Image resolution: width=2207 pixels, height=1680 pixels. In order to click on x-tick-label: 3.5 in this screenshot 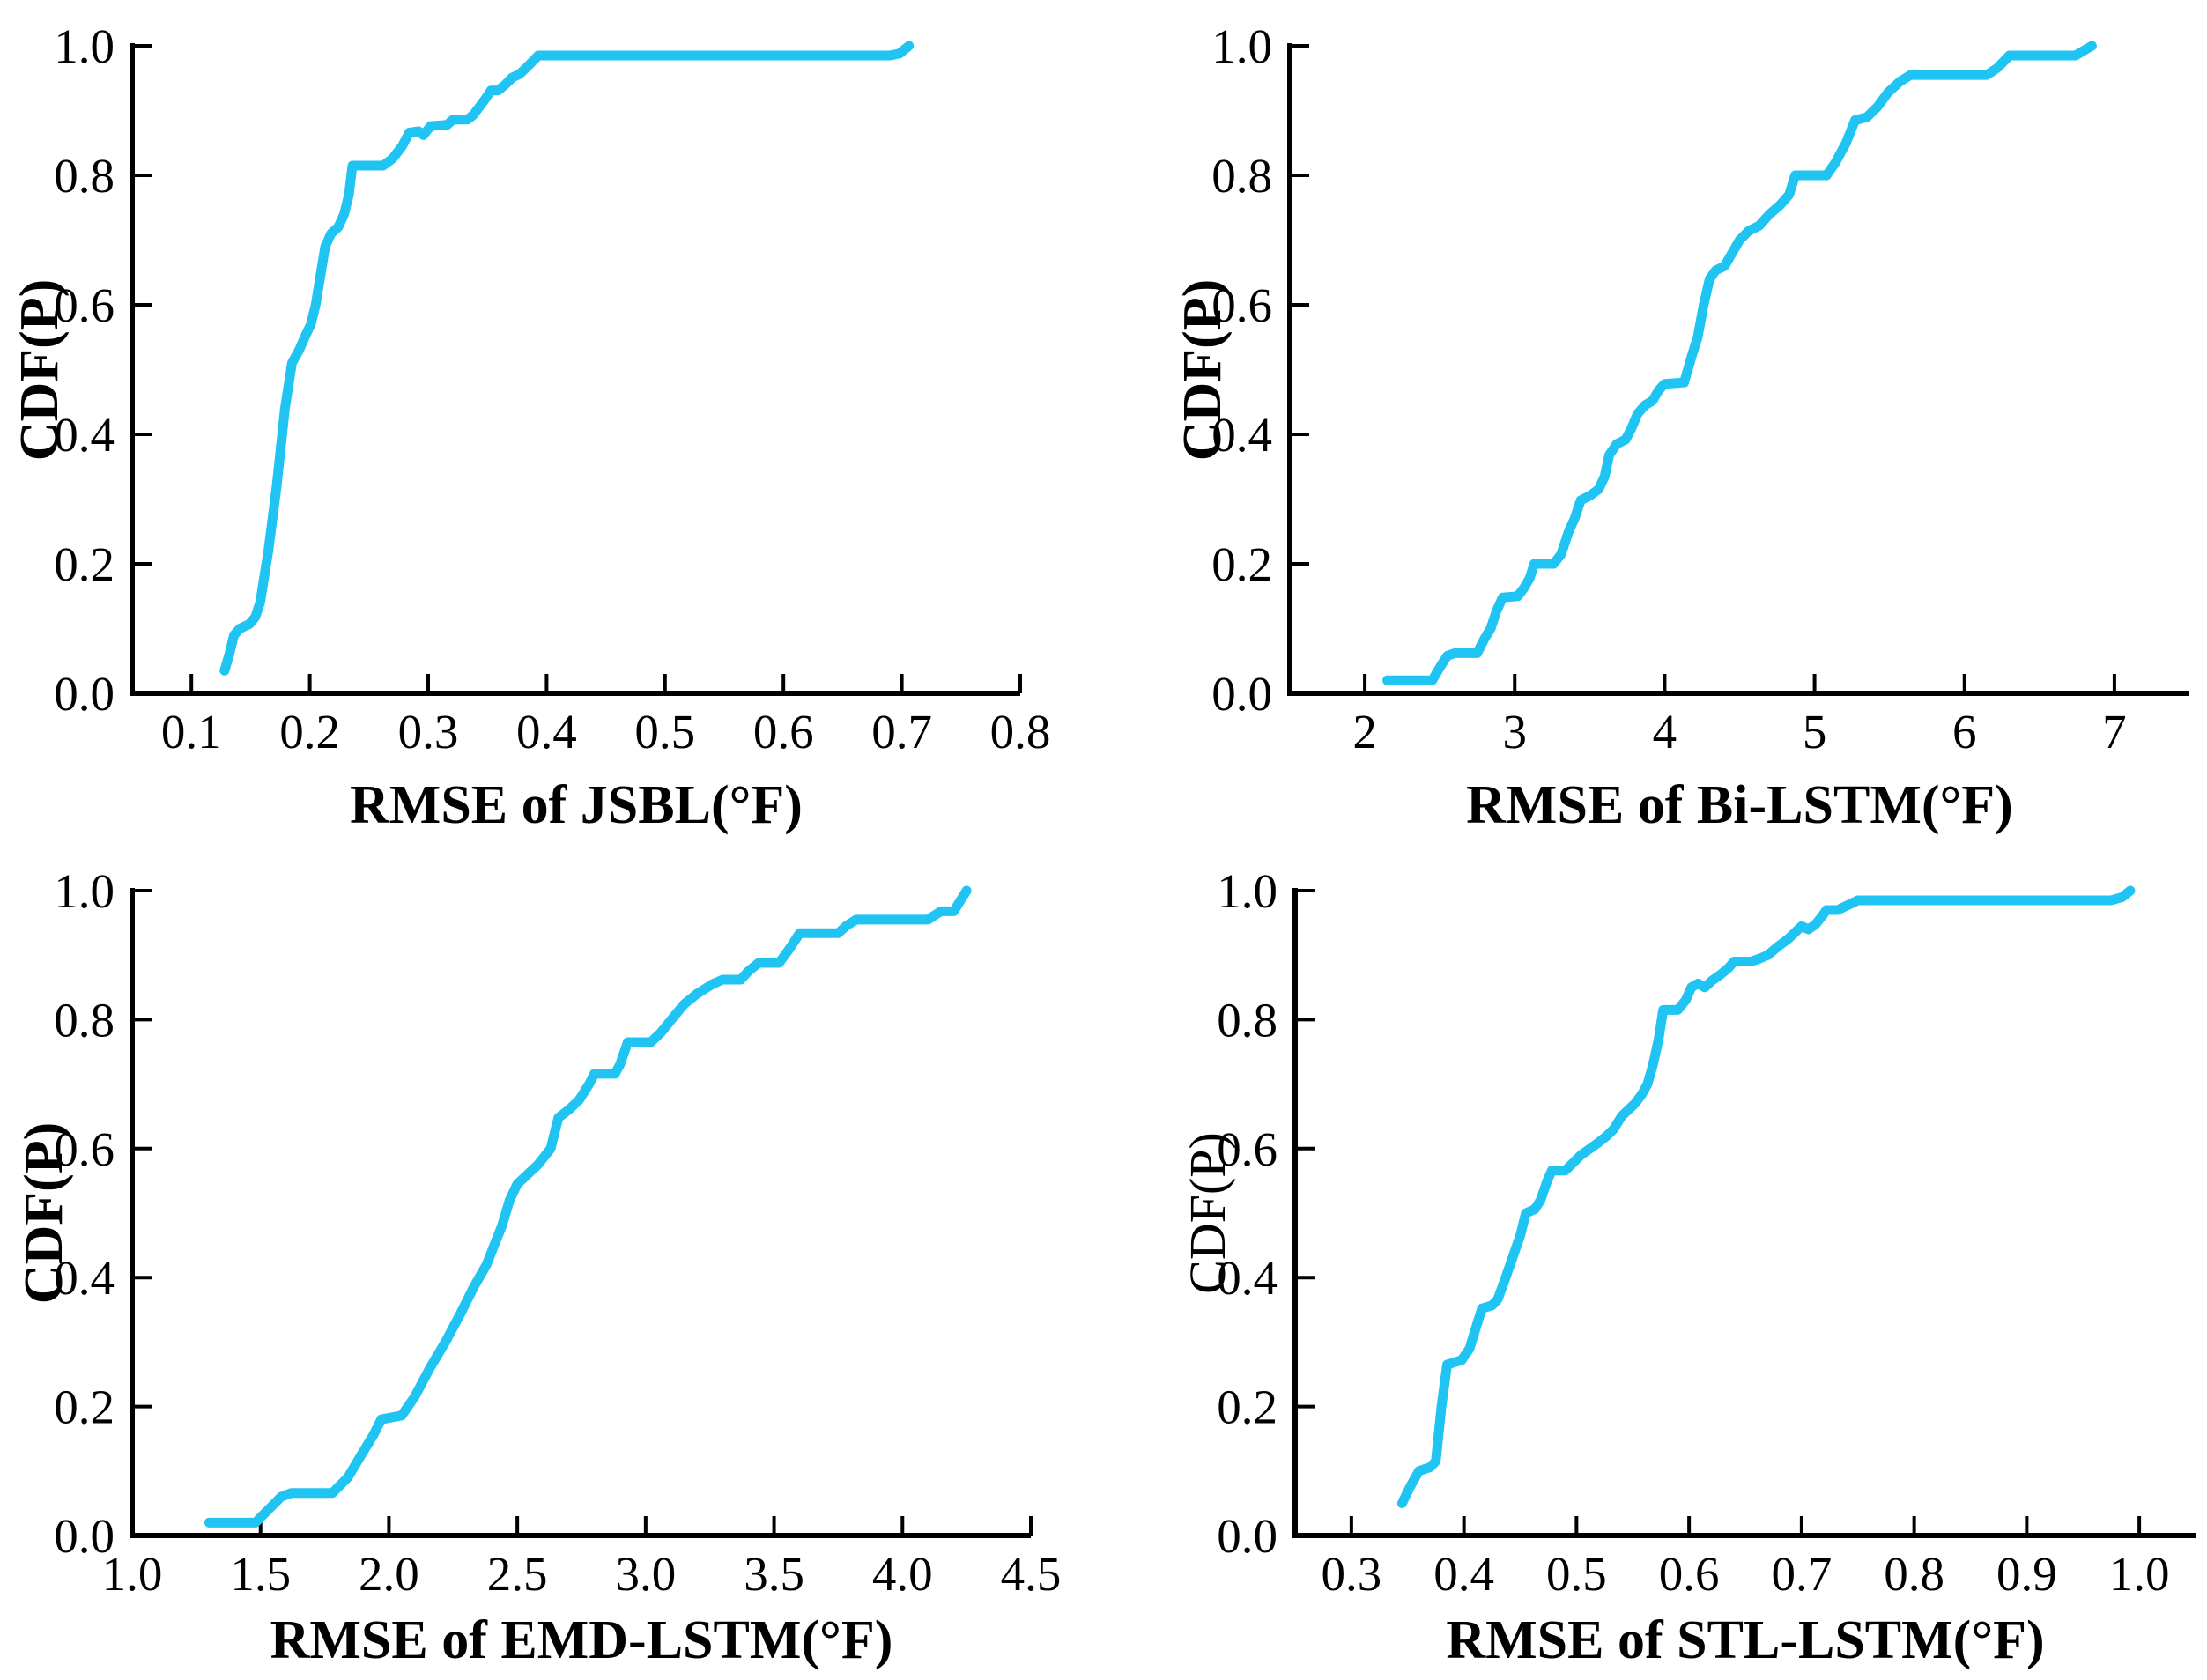, I will do `click(774, 1574)`.